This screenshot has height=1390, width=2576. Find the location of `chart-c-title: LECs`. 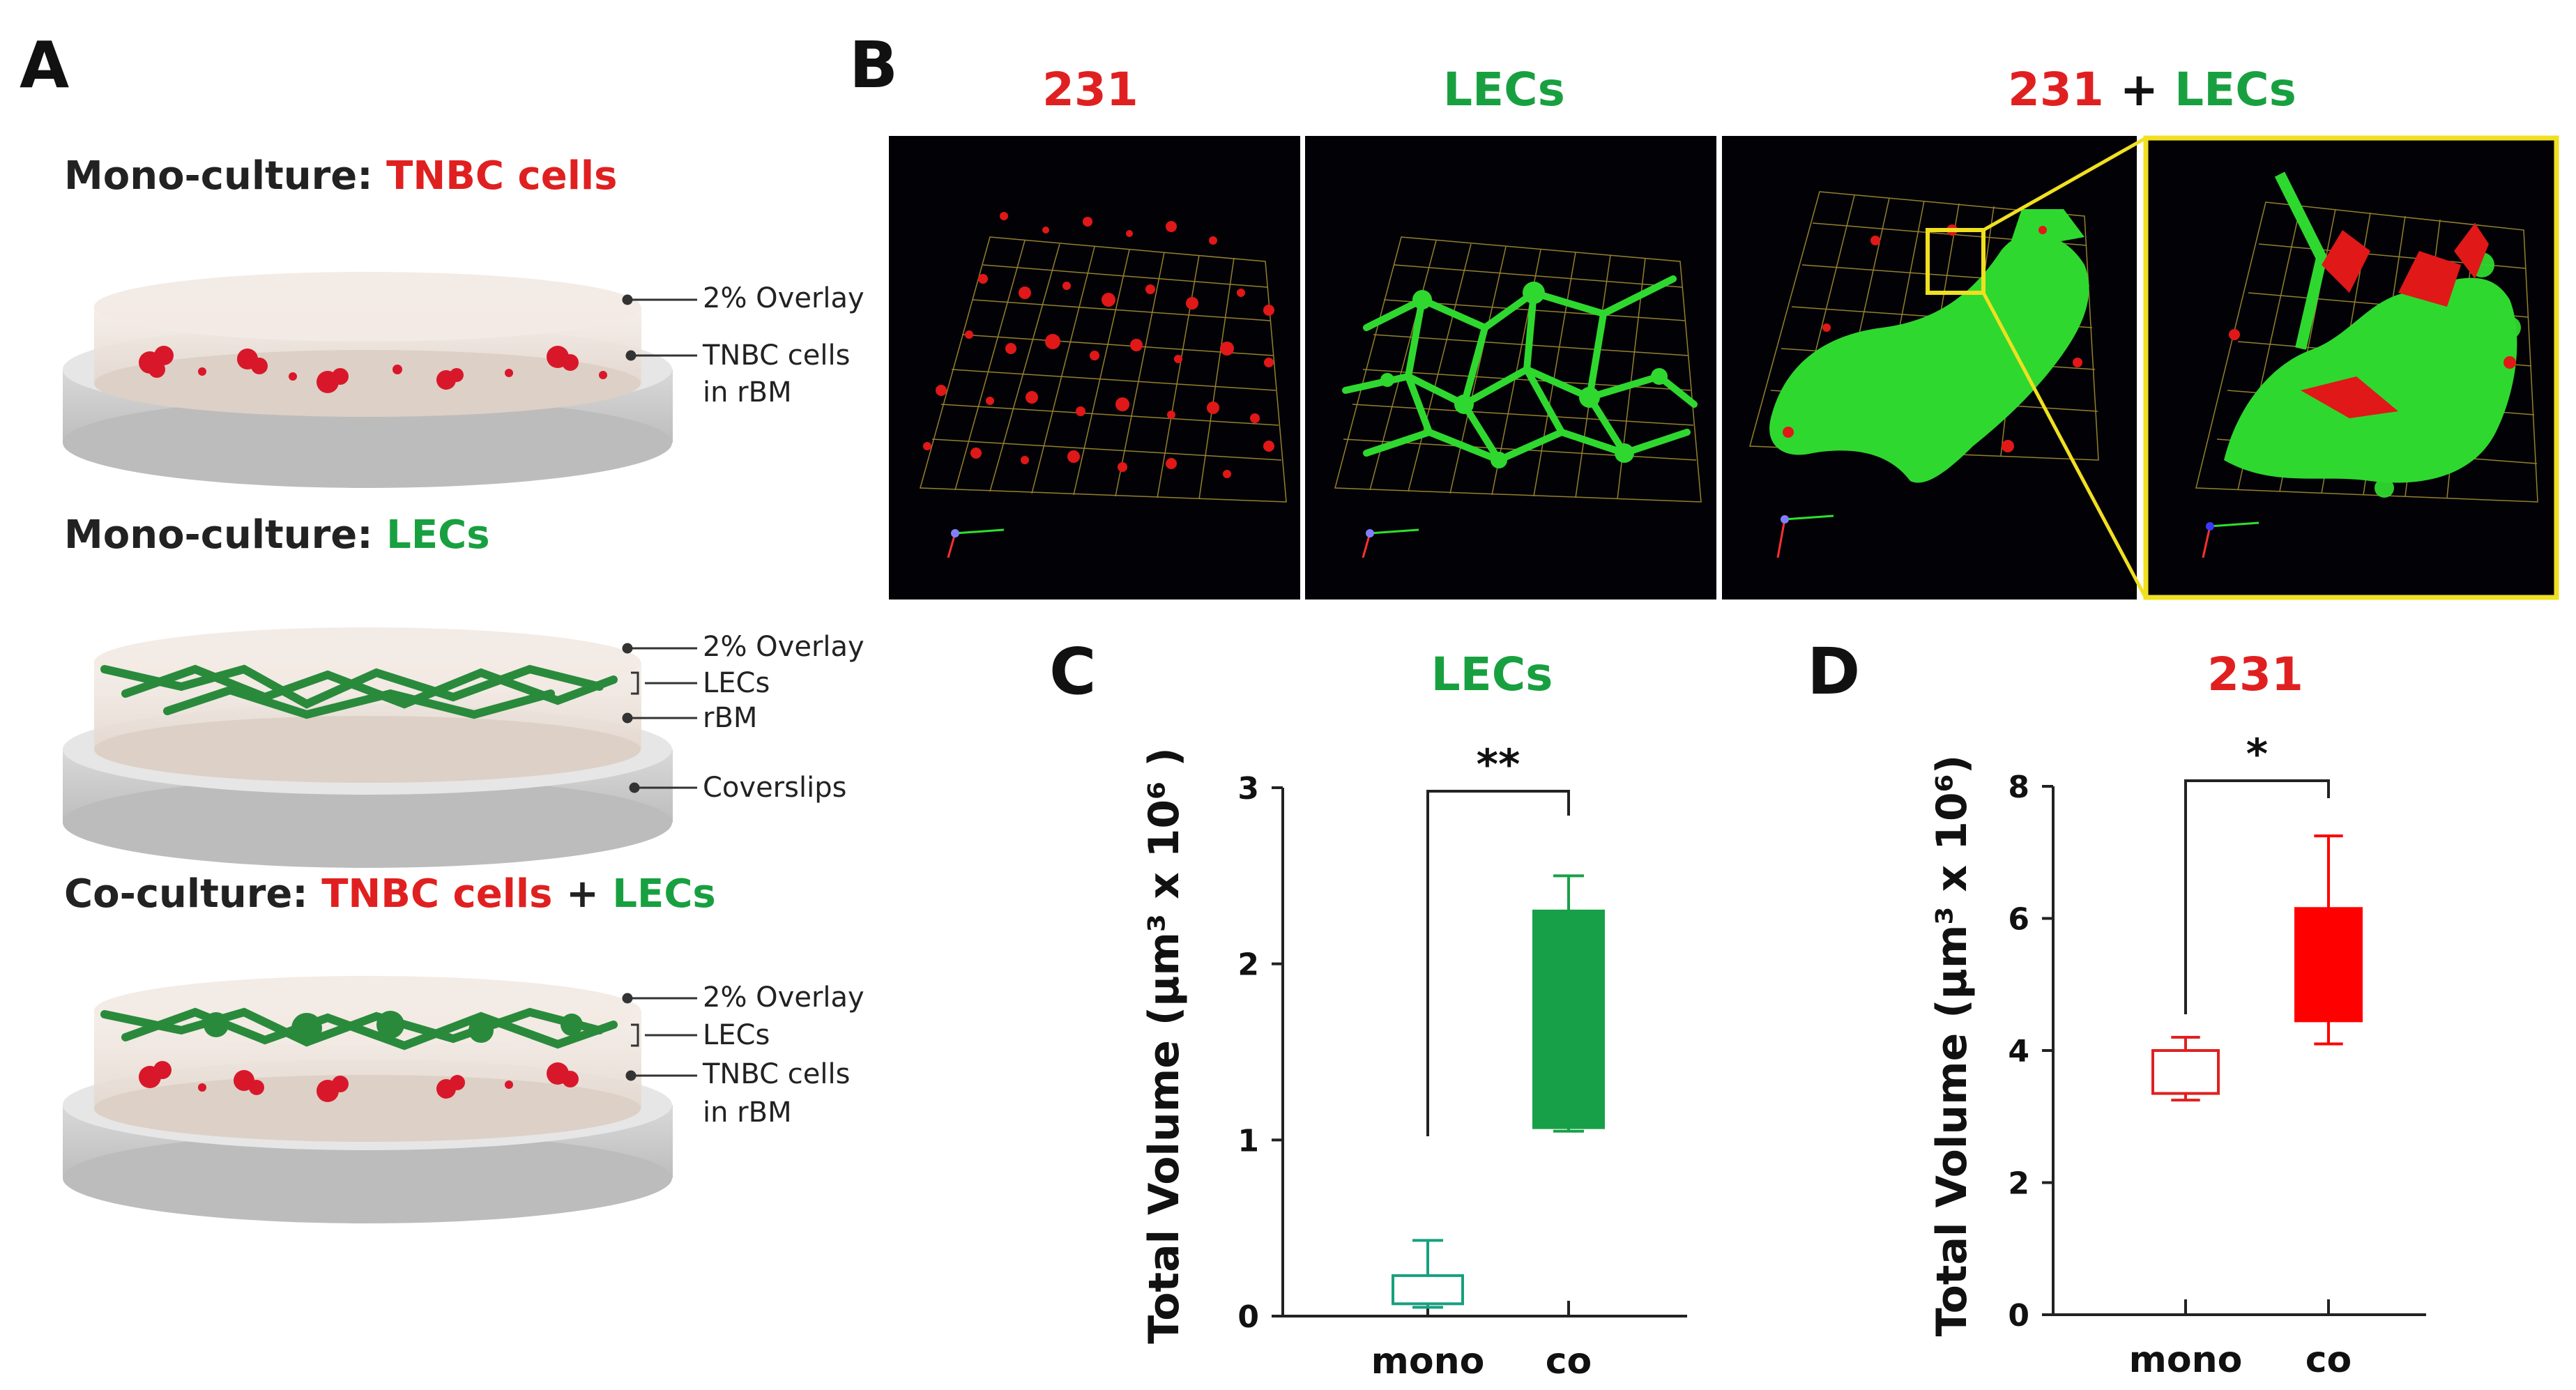

chart-c-title: LECs is located at coordinates (1492, 674).